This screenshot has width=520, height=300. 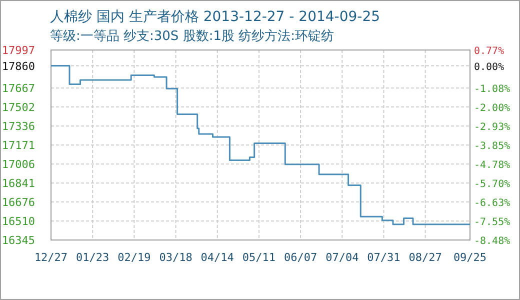 What do you see at coordinates (492, 222) in the screenshot?
I see `y2-tick-label: -7.55%` at bounding box center [492, 222].